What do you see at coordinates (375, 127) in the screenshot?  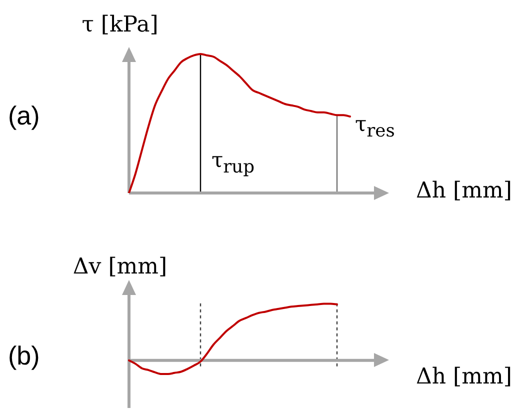 I see `annotation: τ$_{res}$` at bounding box center [375, 127].